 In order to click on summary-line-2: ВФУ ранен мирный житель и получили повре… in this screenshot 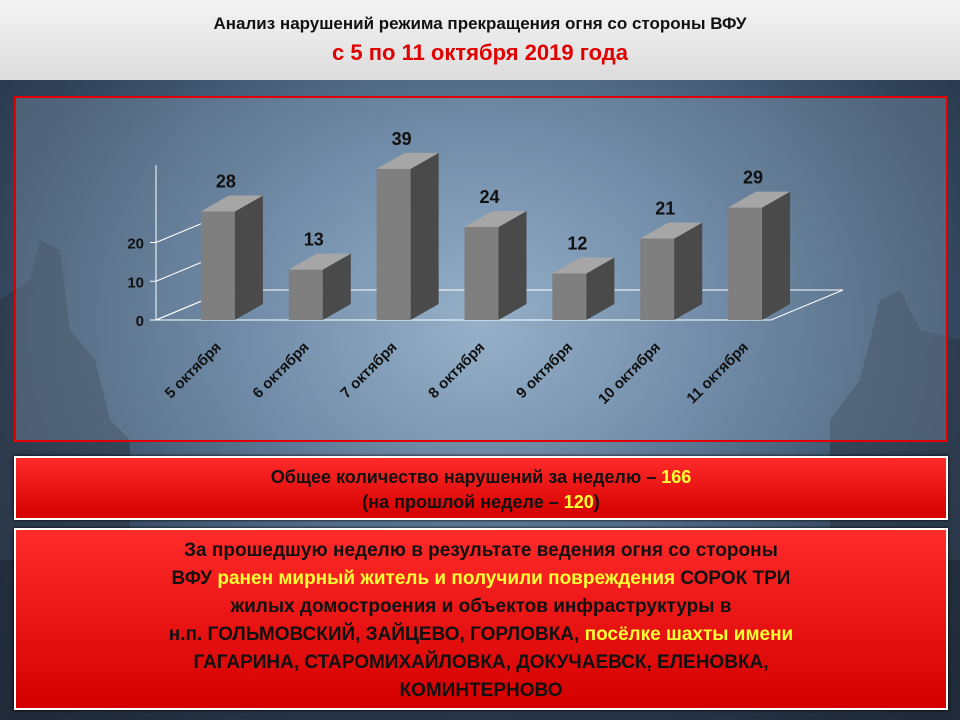, I will do `click(481, 579)`.